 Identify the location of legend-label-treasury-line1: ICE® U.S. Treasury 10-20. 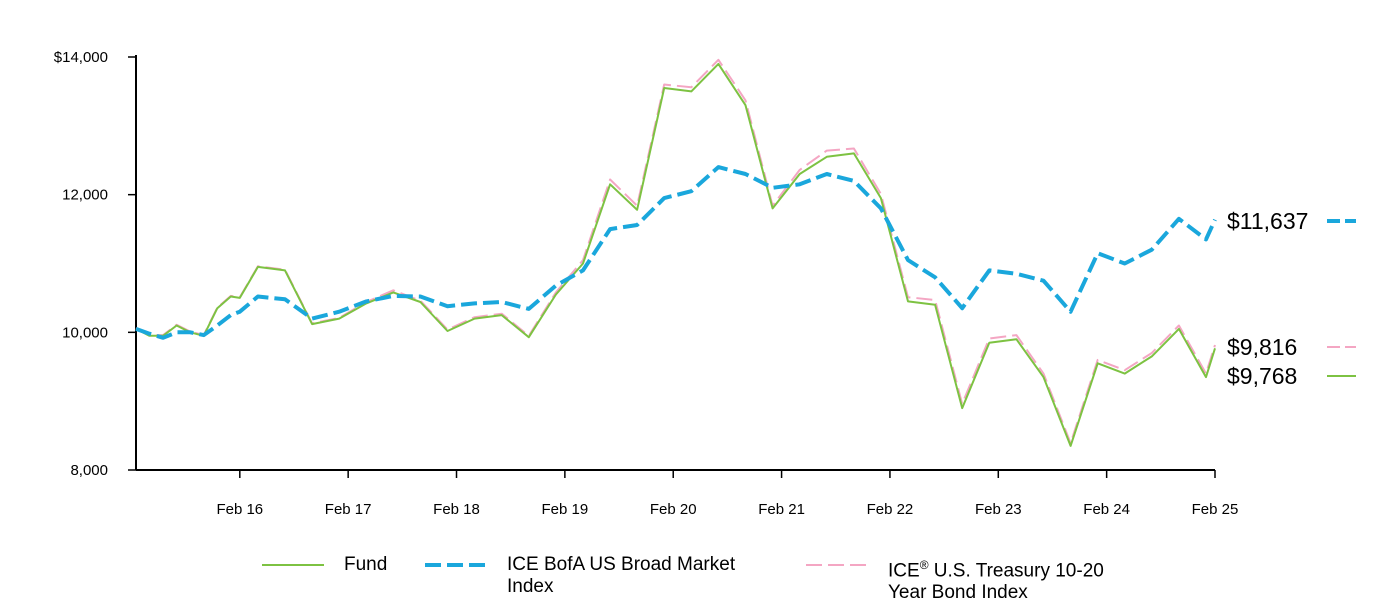
(996, 570).